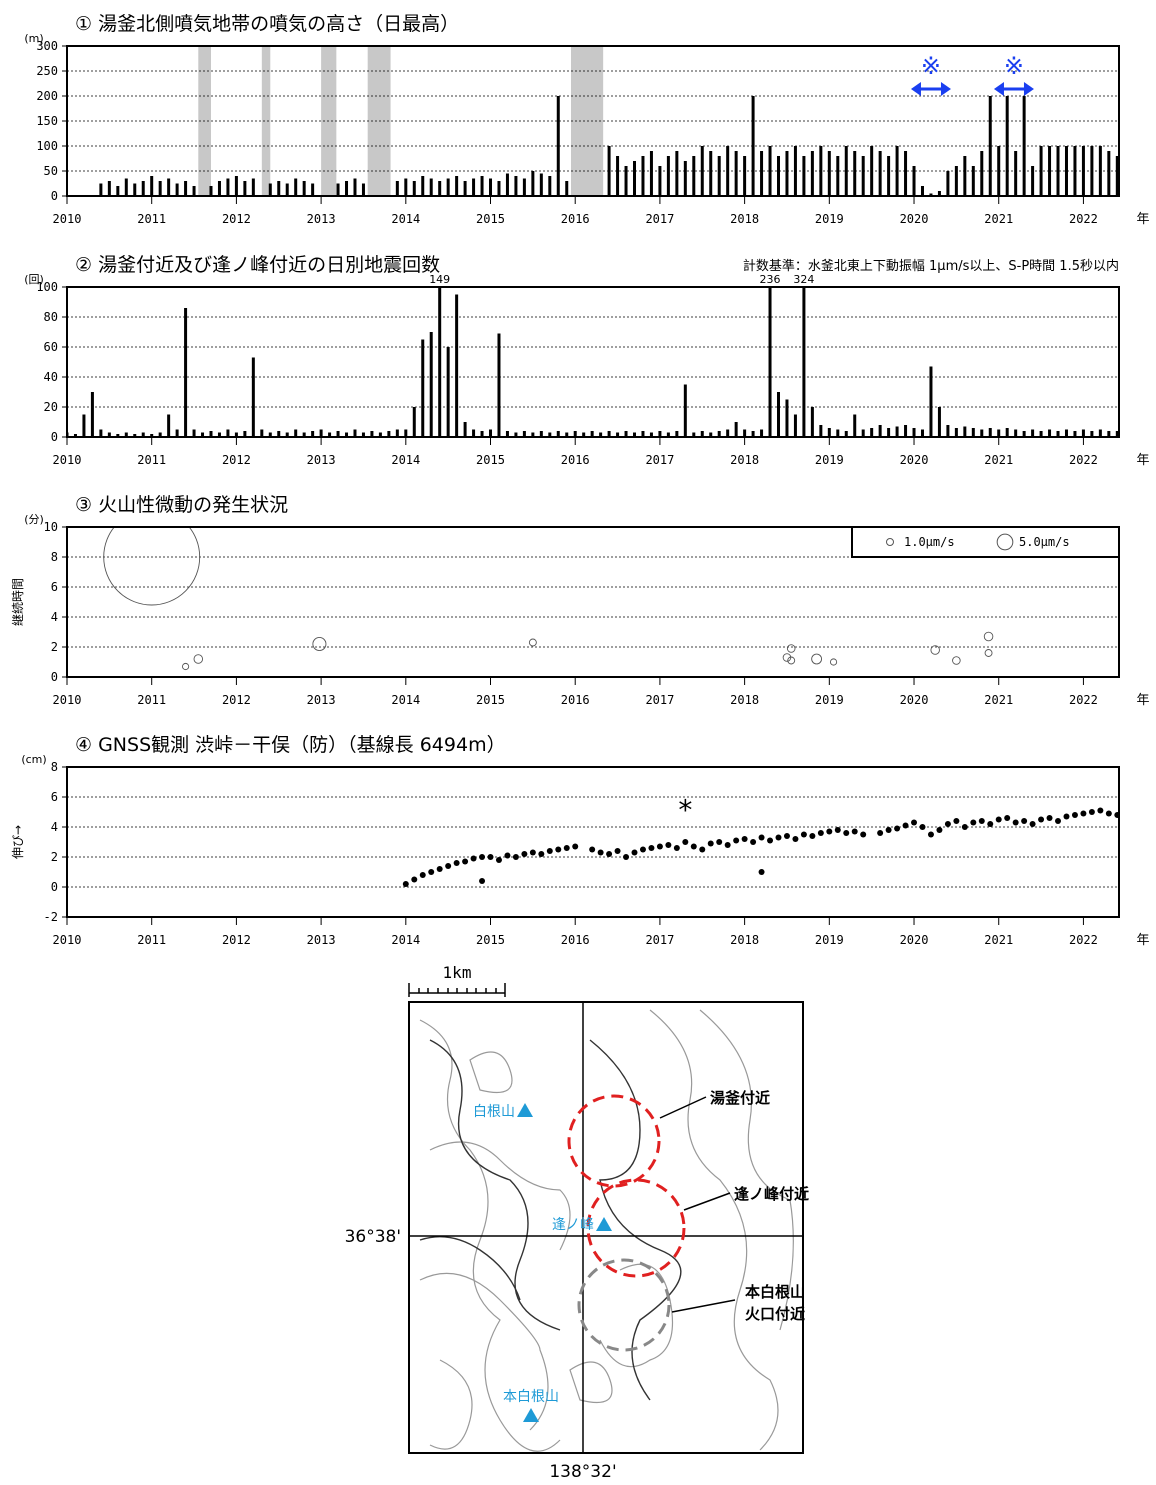 This screenshot has width=1156, height=1485. Describe the element at coordinates (803, 279) in the screenshot. I see `value-label: 324` at that location.